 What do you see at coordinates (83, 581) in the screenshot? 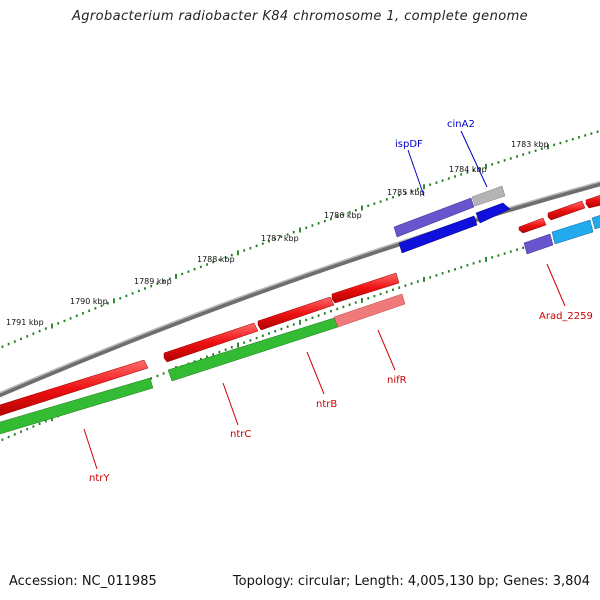
I see `accession-text: Accession: NC_011985` at bounding box center [83, 581].